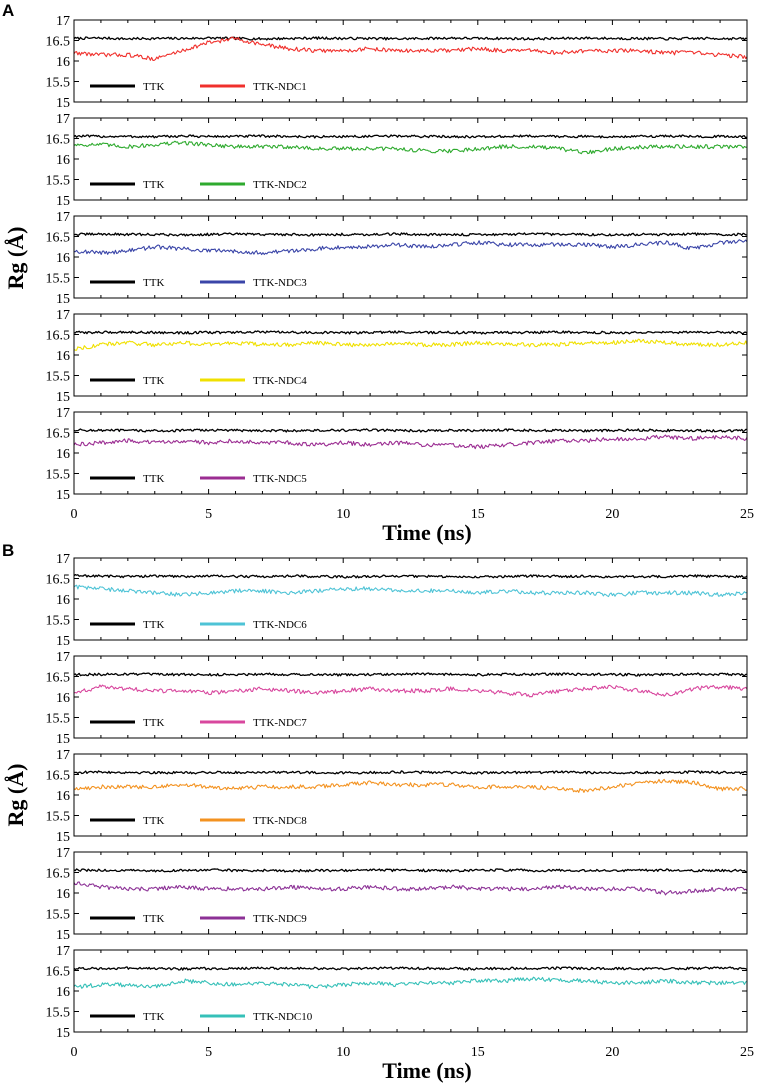  I want to click on series-line-ttk-ndc6, so click(410, 591).